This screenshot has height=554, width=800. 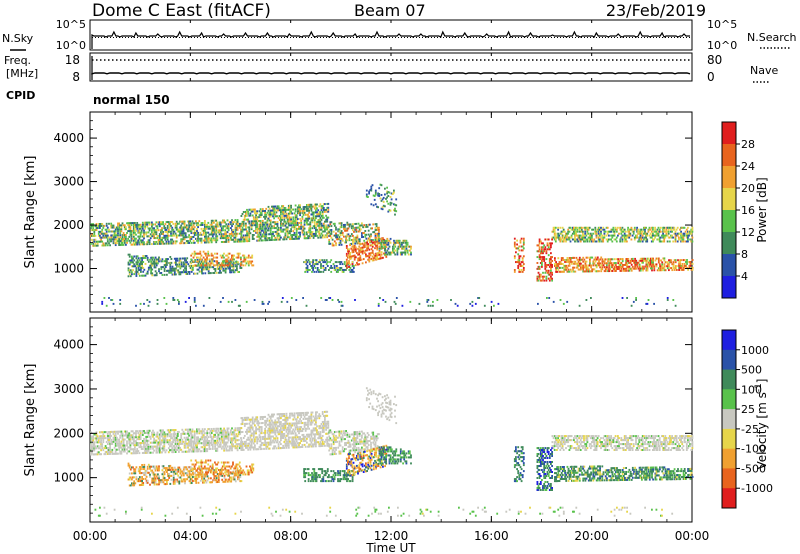 What do you see at coordinates (178, 272) in the screenshot?
I see `power-echo-2071` at bounding box center [178, 272].